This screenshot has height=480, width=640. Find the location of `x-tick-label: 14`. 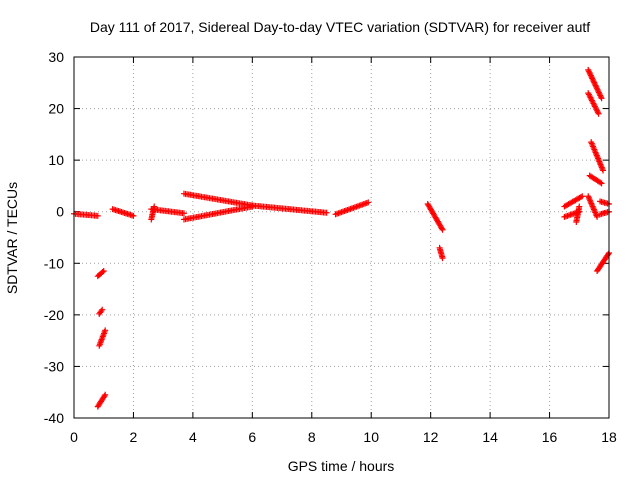

x-tick-label: 14 is located at coordinates (490, 437).